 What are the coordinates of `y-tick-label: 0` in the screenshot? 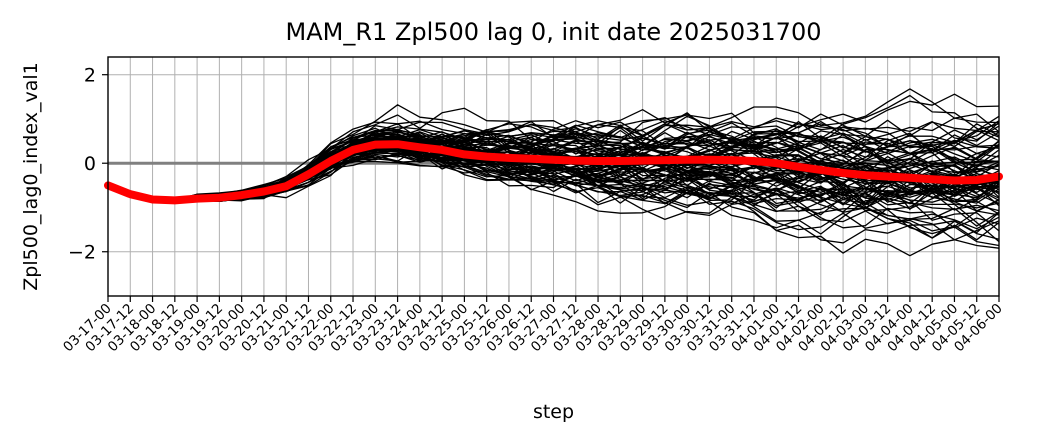 It's located at (90, 164).